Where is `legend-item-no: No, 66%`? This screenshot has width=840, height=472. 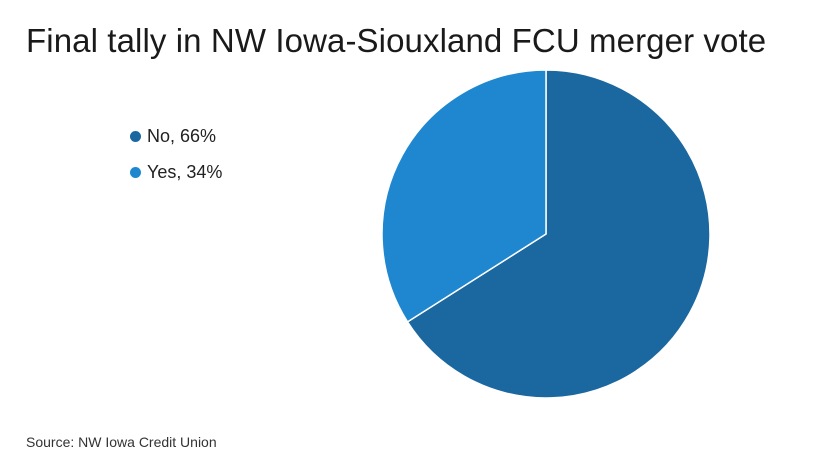
legend-item-no: No, 66% is located at coordinates (176, 136).